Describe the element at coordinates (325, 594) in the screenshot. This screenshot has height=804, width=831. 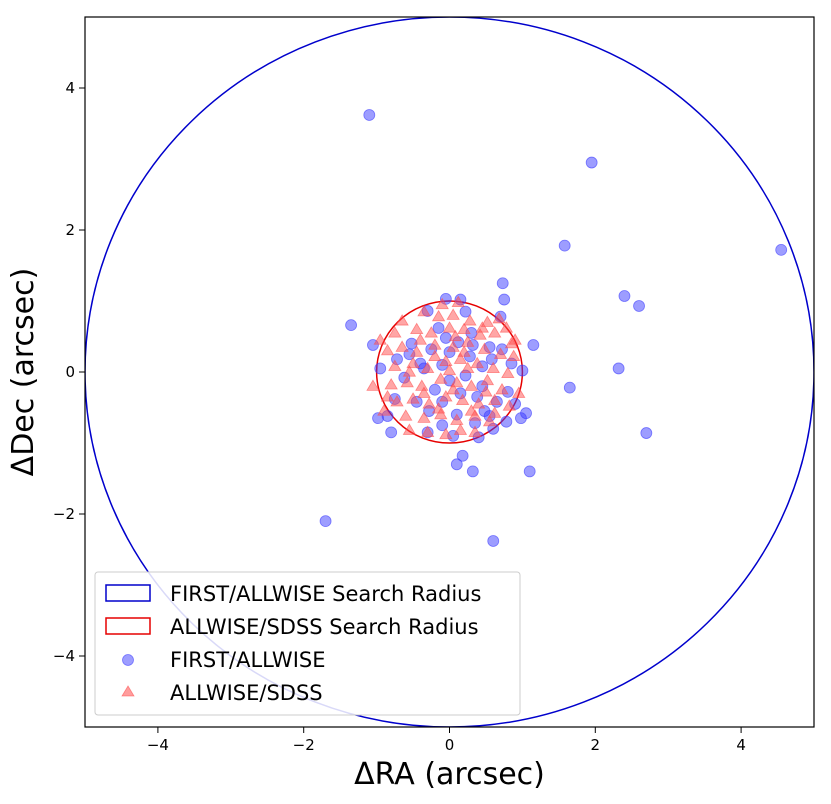
I see `legend-first-allwise-radius-label: FIRST/ALLWISE Search Radius` at that location.